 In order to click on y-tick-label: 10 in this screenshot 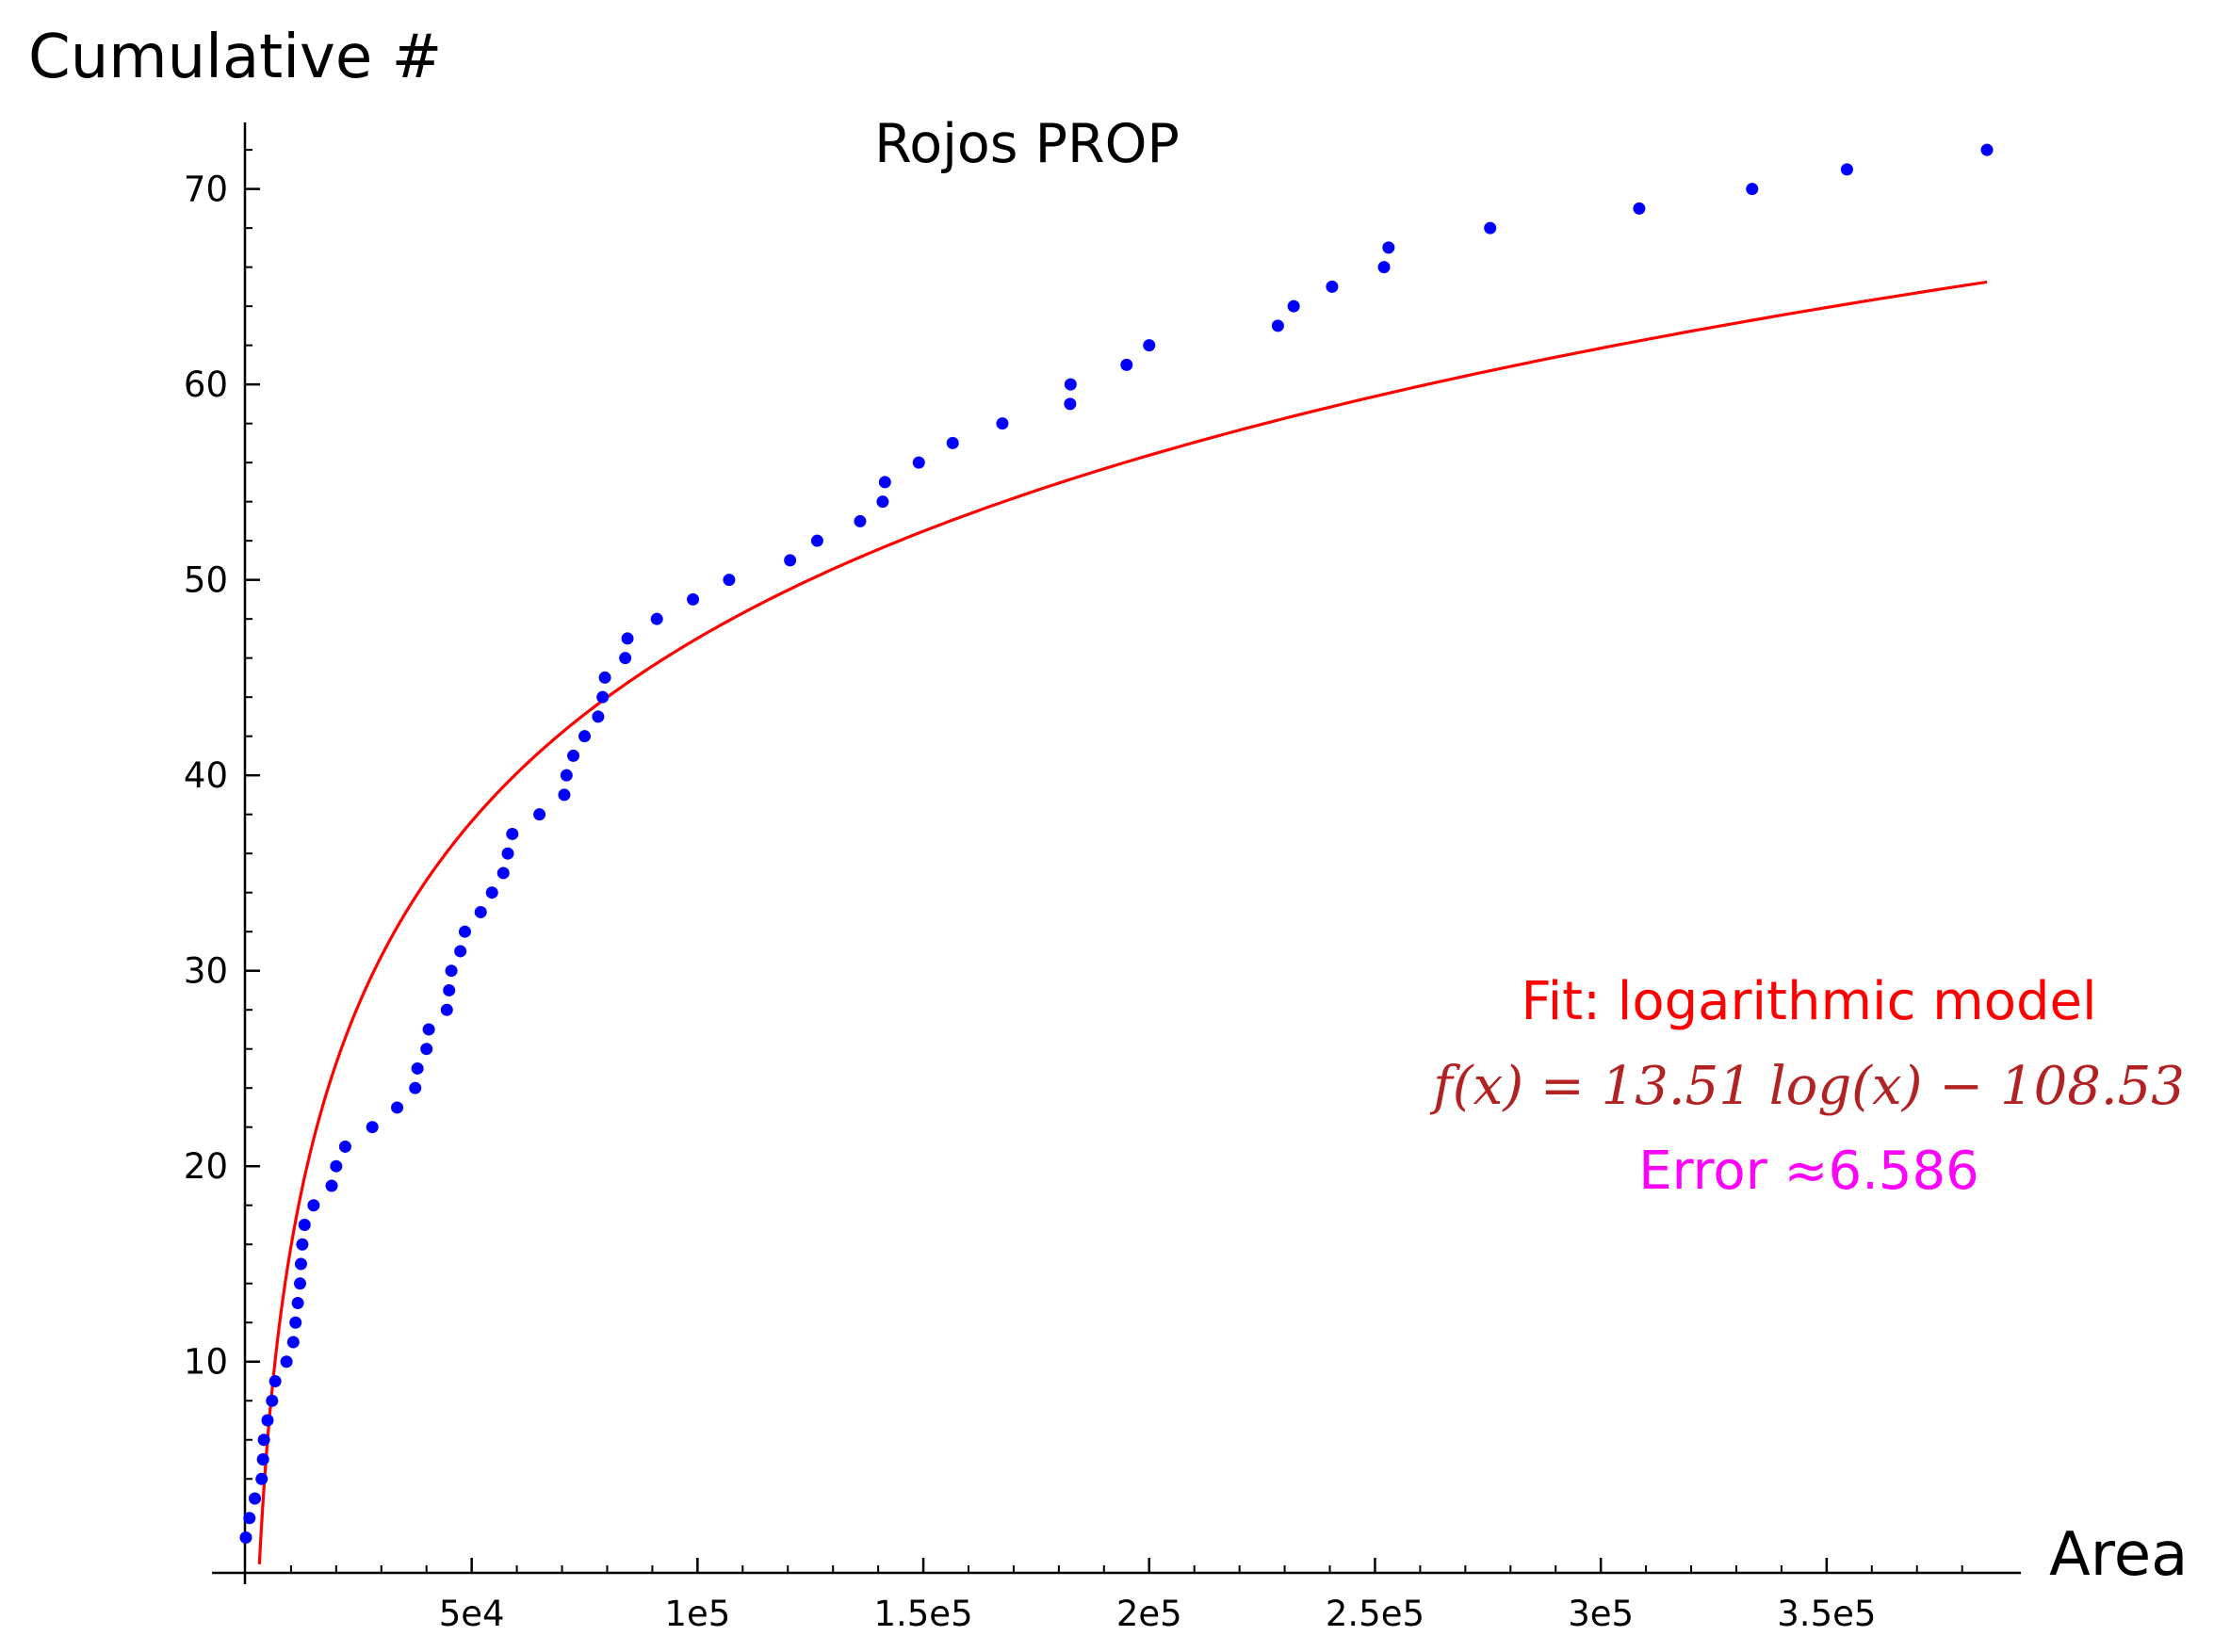, I will do `click(206, 1362)`.